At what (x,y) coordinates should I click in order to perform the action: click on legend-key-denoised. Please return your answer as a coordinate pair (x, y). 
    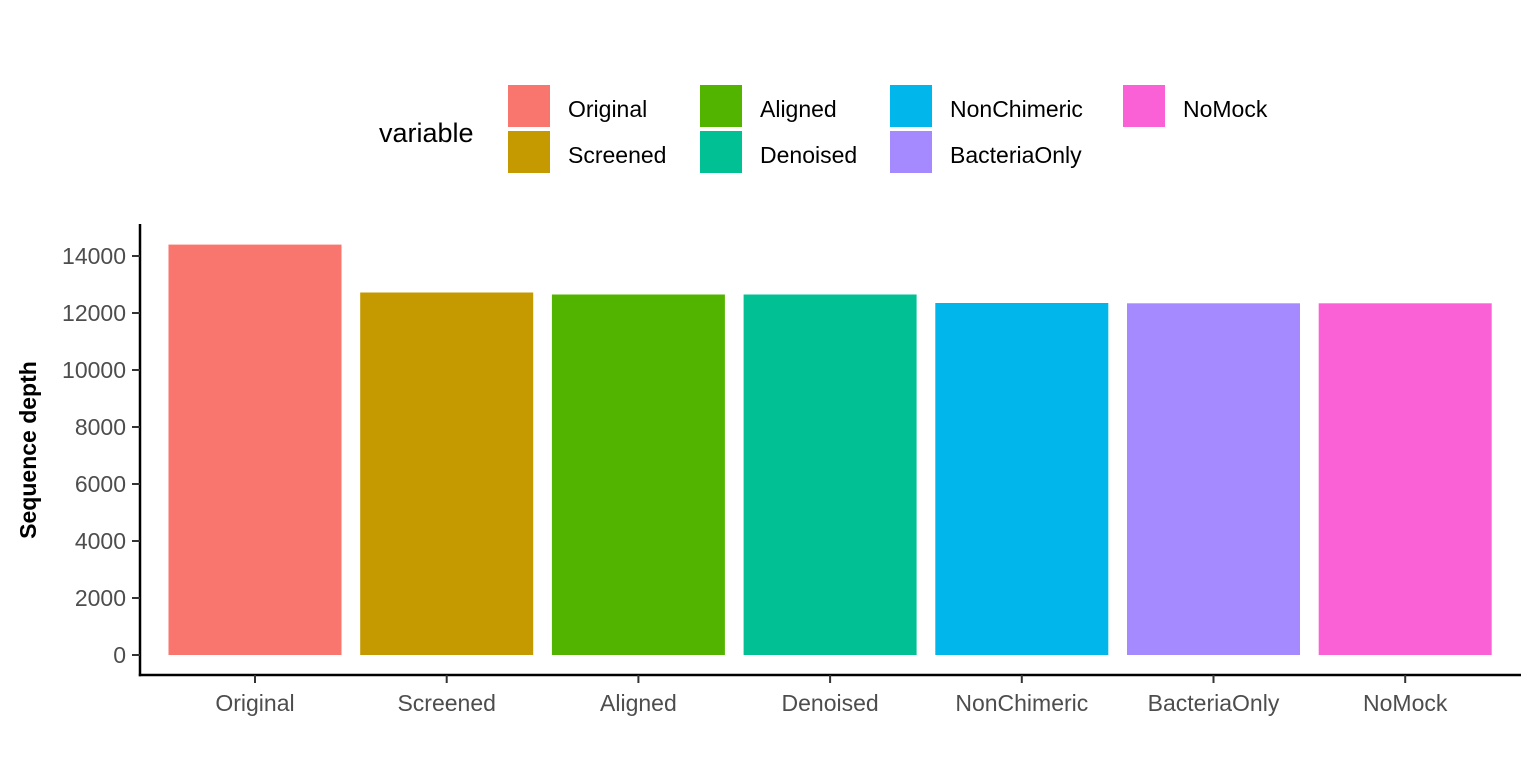
    Looking at the image, I should click on (721, 152).